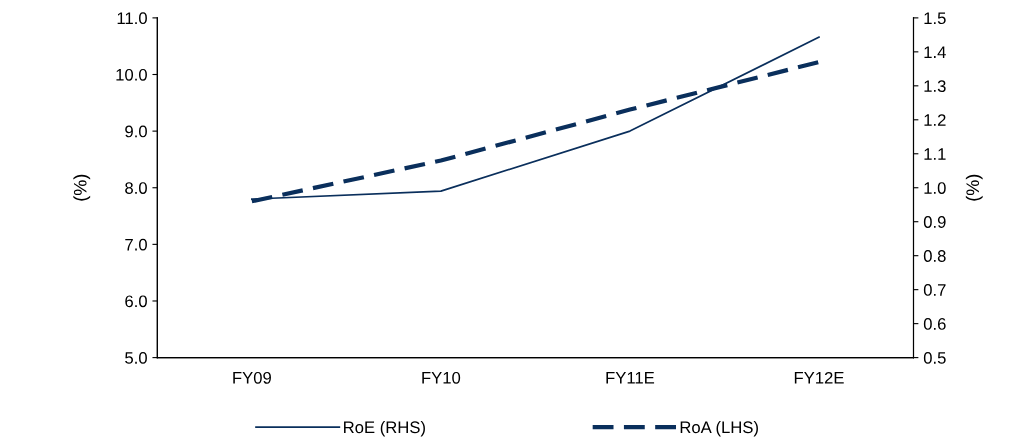  I want to click on y-tick-label: 7.0, so click(136, 244).